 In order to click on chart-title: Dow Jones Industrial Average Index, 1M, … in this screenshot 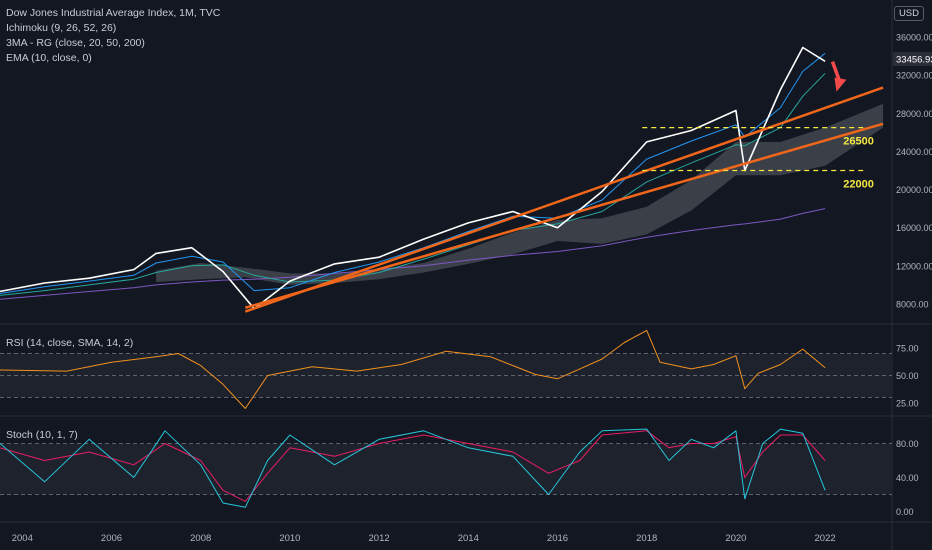, I will do `click(113, 13)`.